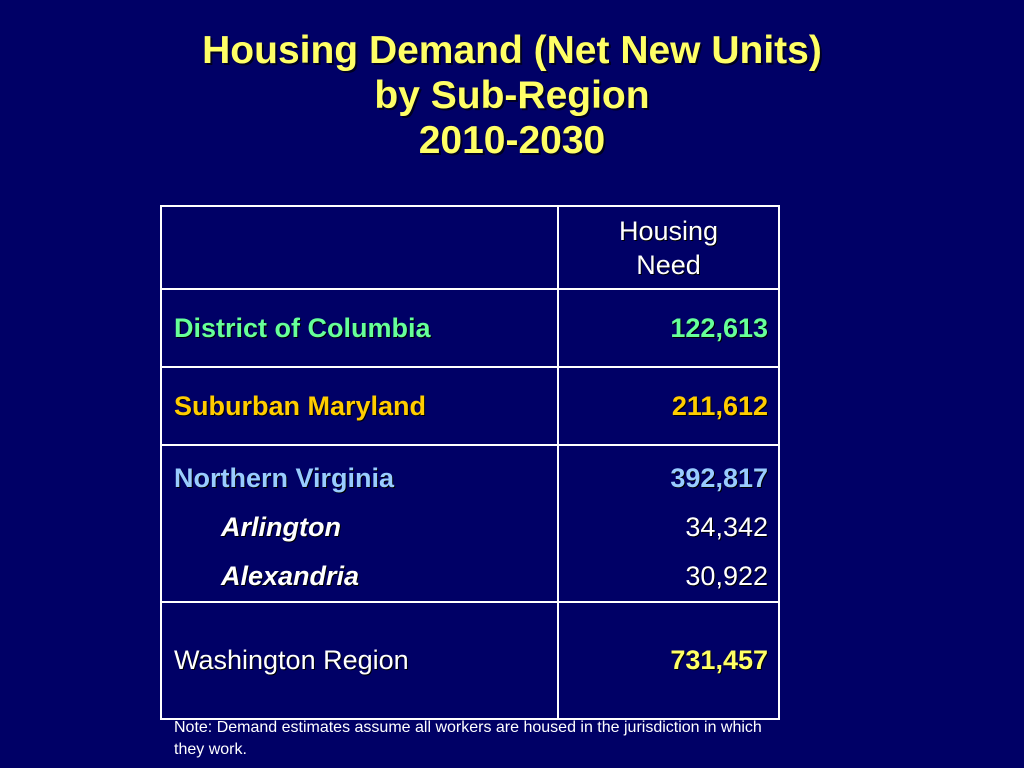  Describe the element at coordinates (668, 660) in the screenshot. I see `row-value-region: 731,457` at that location.